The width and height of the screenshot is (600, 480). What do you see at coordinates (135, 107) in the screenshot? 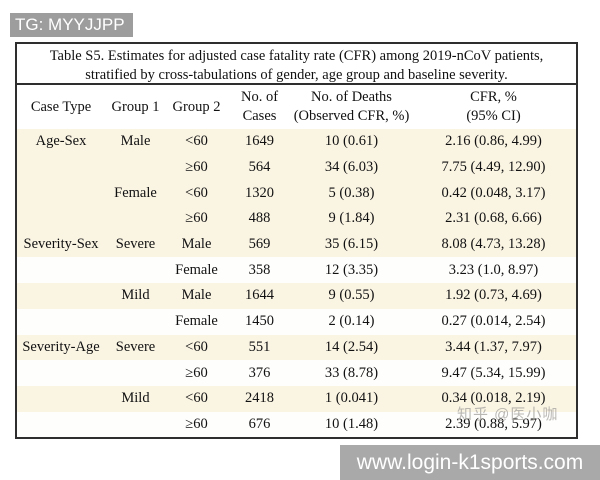
I see `header-group1: Group 1` at bounding box center [135, 107].